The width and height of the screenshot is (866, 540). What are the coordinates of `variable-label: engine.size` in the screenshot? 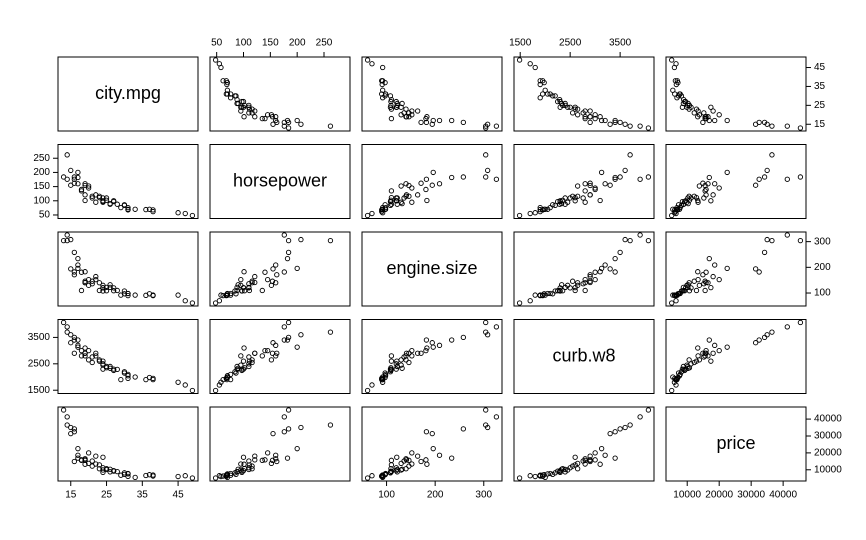 It's located at (431, 268).